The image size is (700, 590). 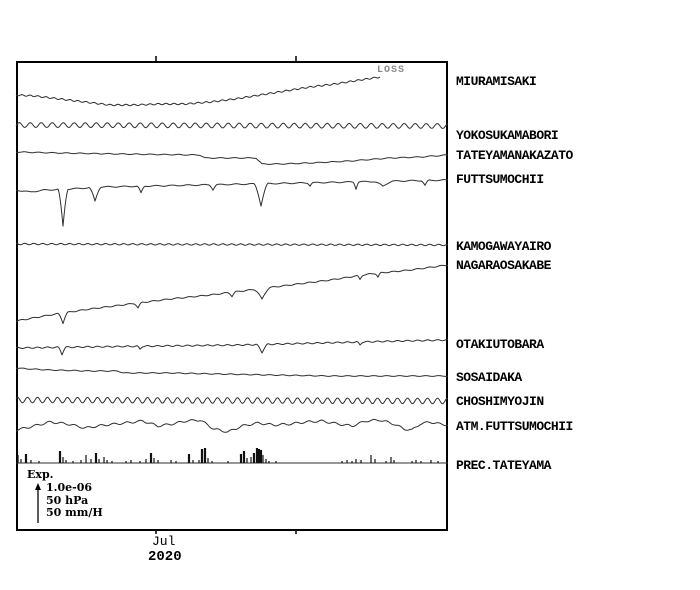 I want to click on trace-yokosukamabori, so click(x=232, y=125).